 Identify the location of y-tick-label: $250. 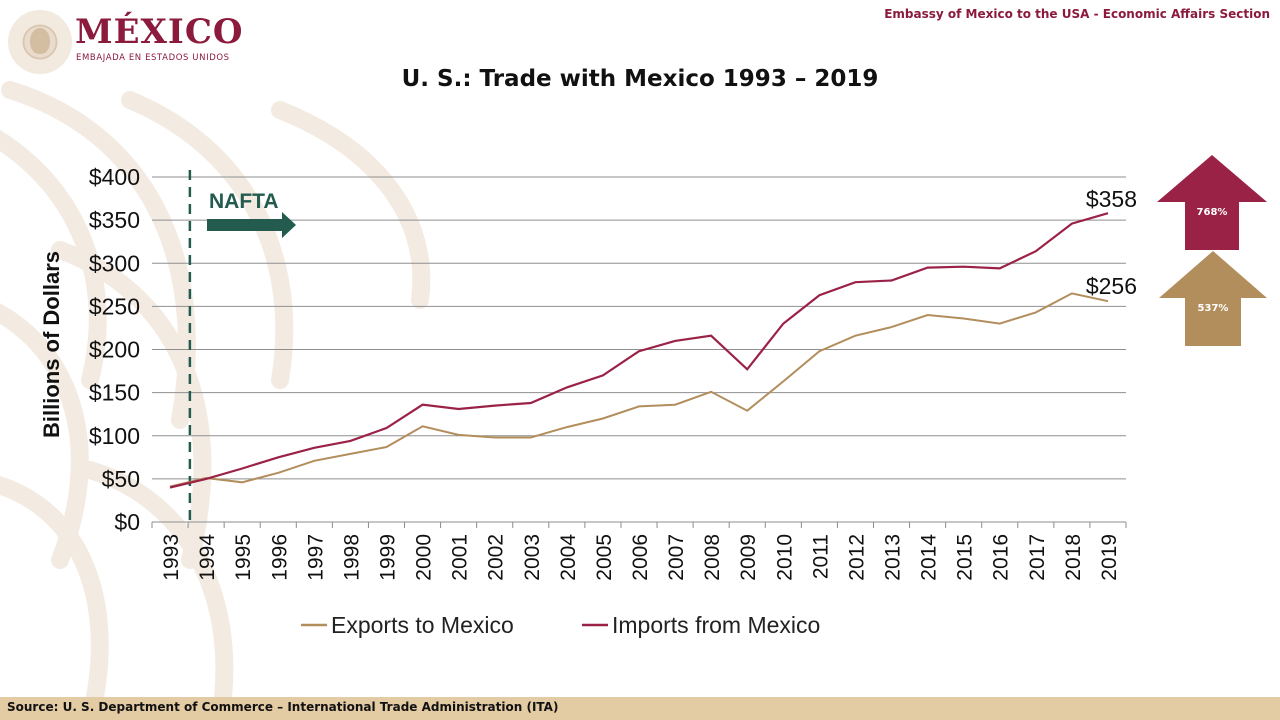
(114, 306).